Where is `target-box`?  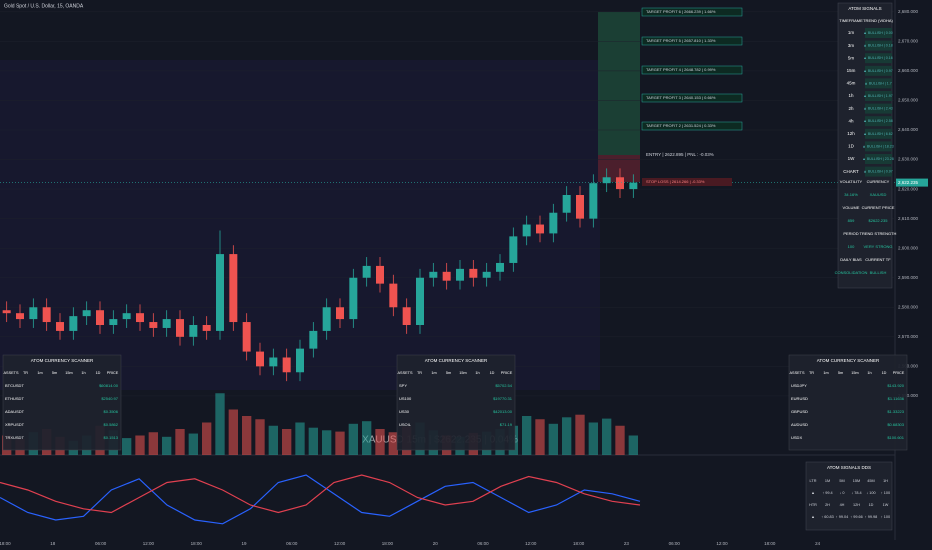
target-box is located at coordinates (692, 70).